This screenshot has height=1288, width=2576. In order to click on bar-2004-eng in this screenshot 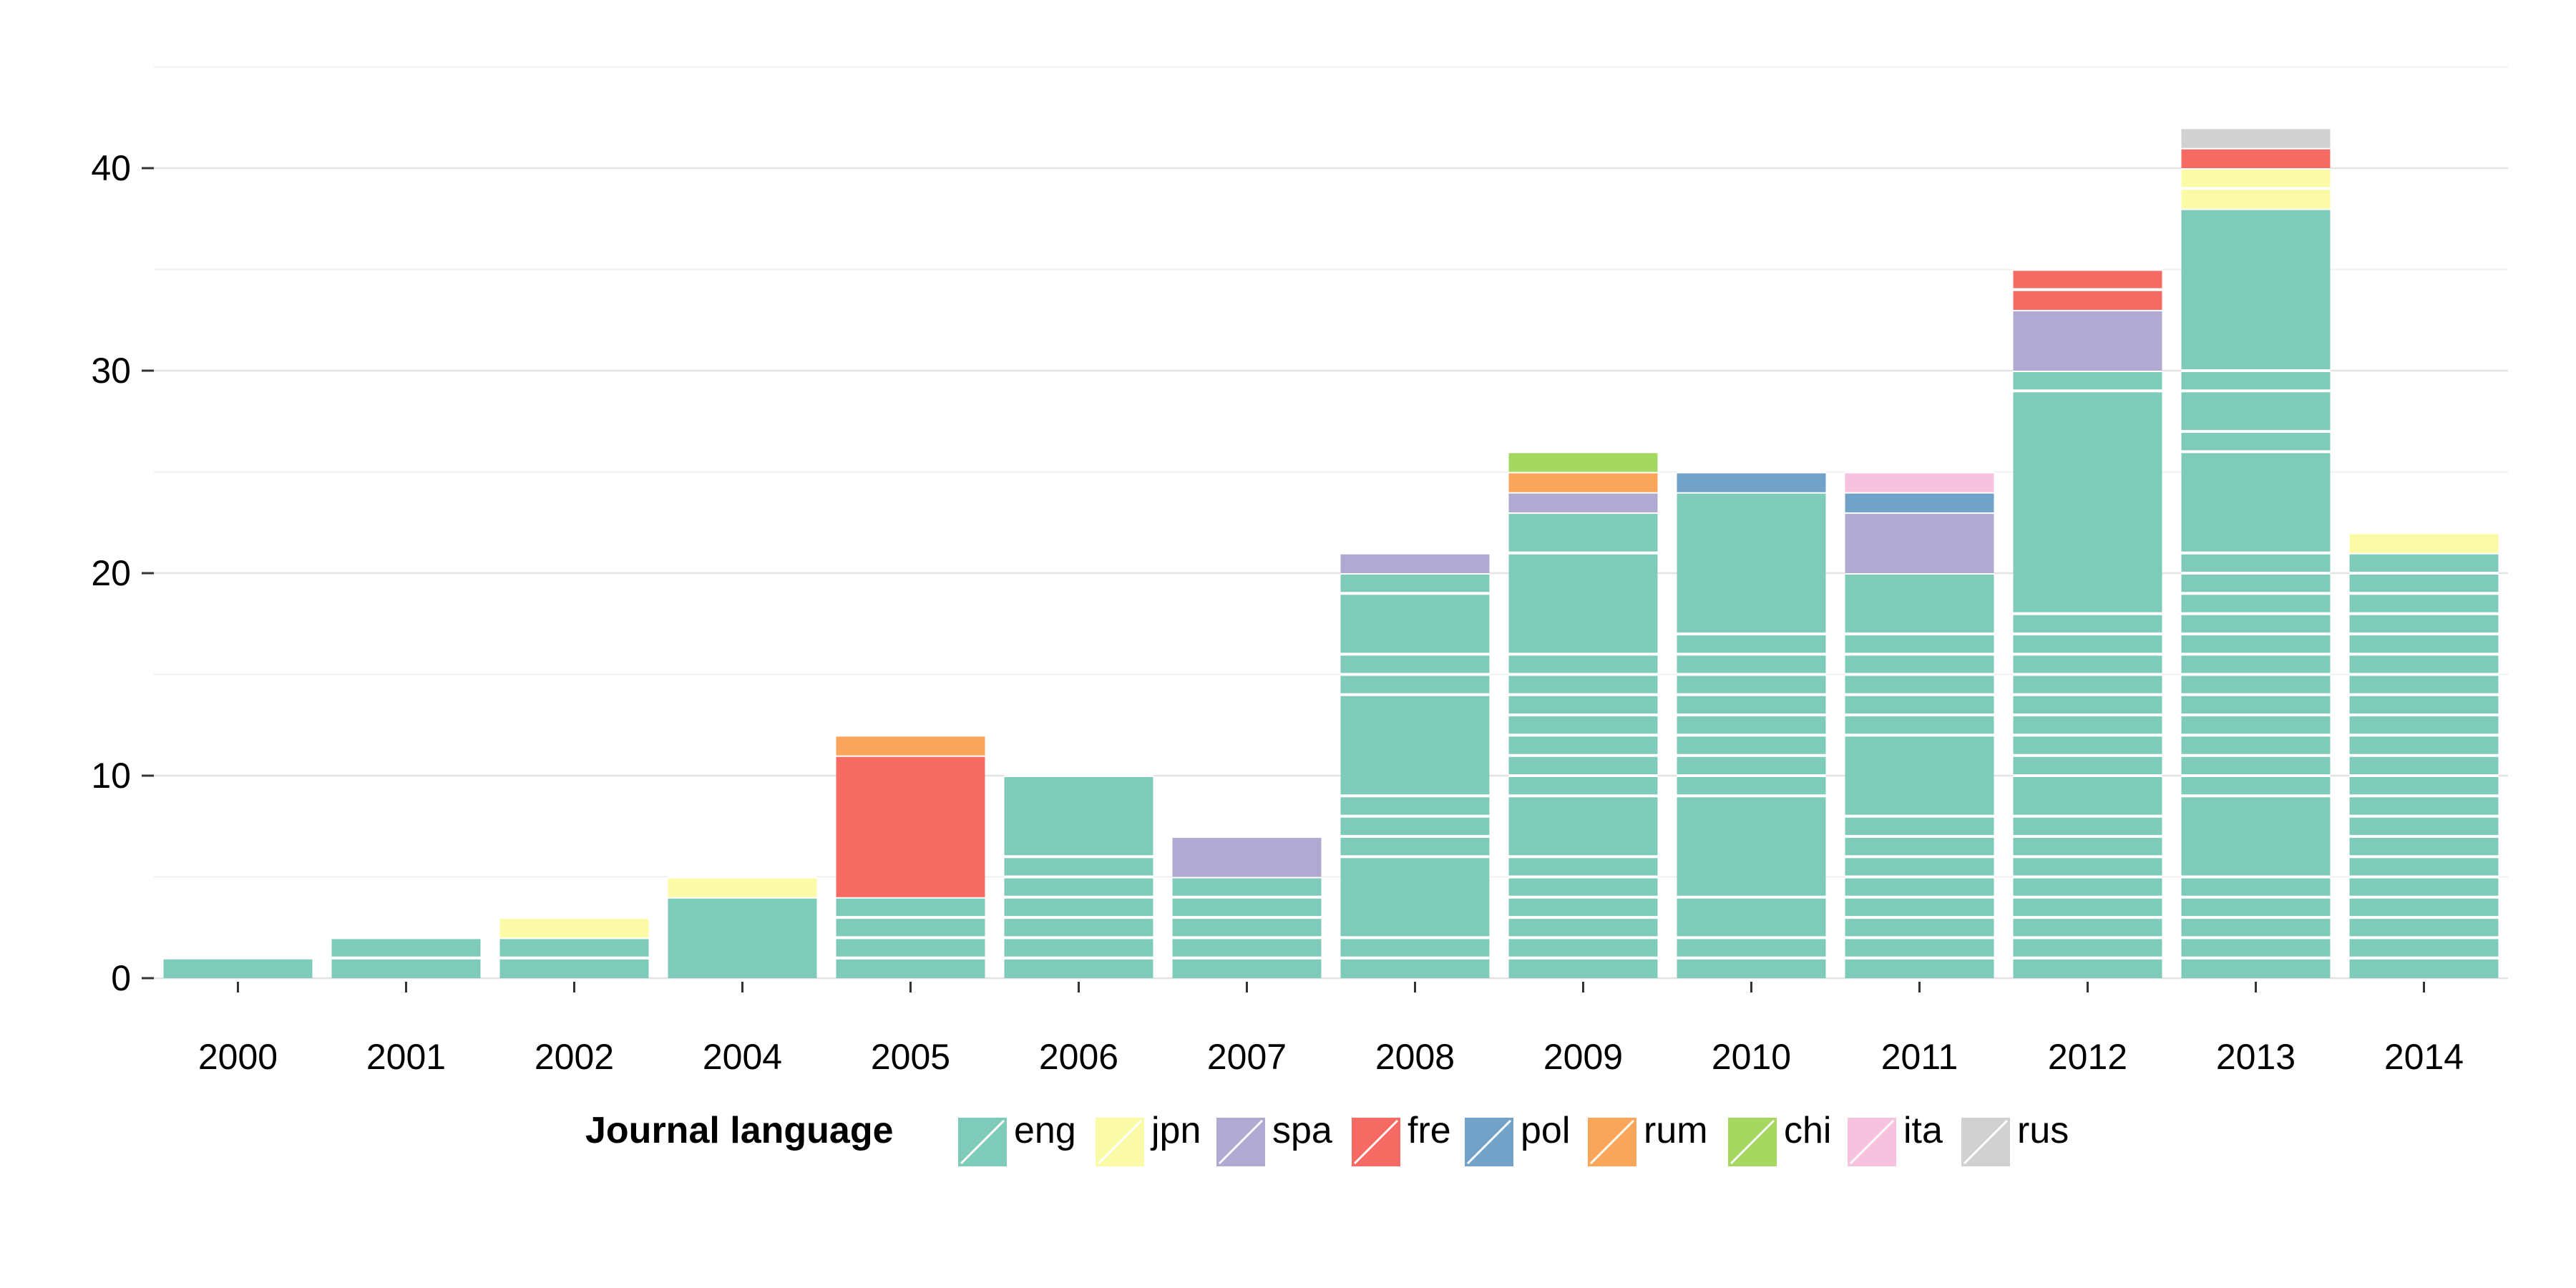, I will do `click(742, 937)`.